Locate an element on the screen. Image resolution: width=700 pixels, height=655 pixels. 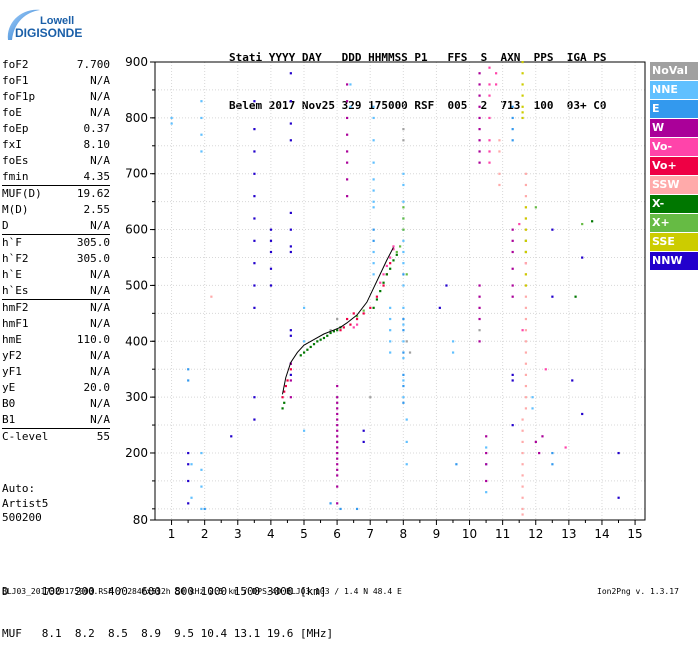
y-tick-label: 700 is located at coordinates (136, 174).